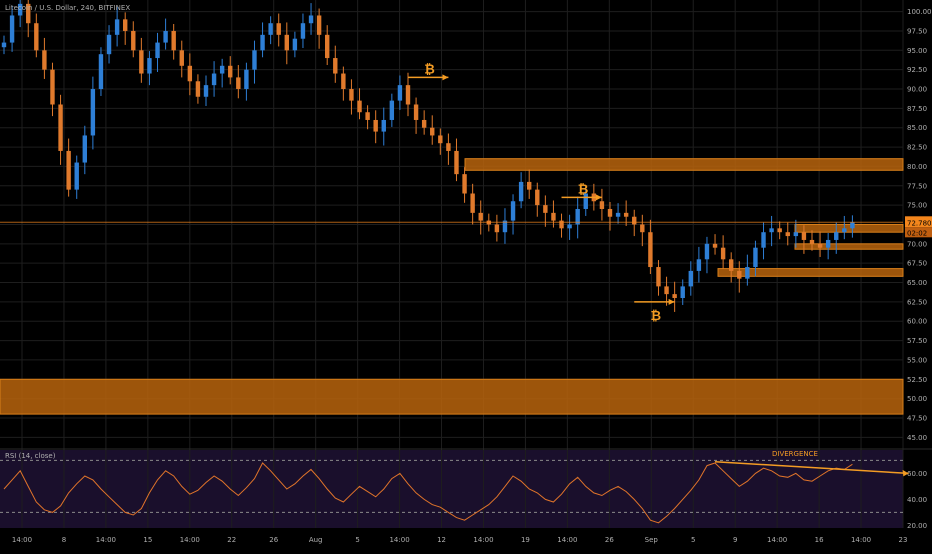 This screenshot has height=554, width=932. Describe the element at coordinates (917, 109) in the screenshot. I see `y-tick-label: 87.50` at that location.